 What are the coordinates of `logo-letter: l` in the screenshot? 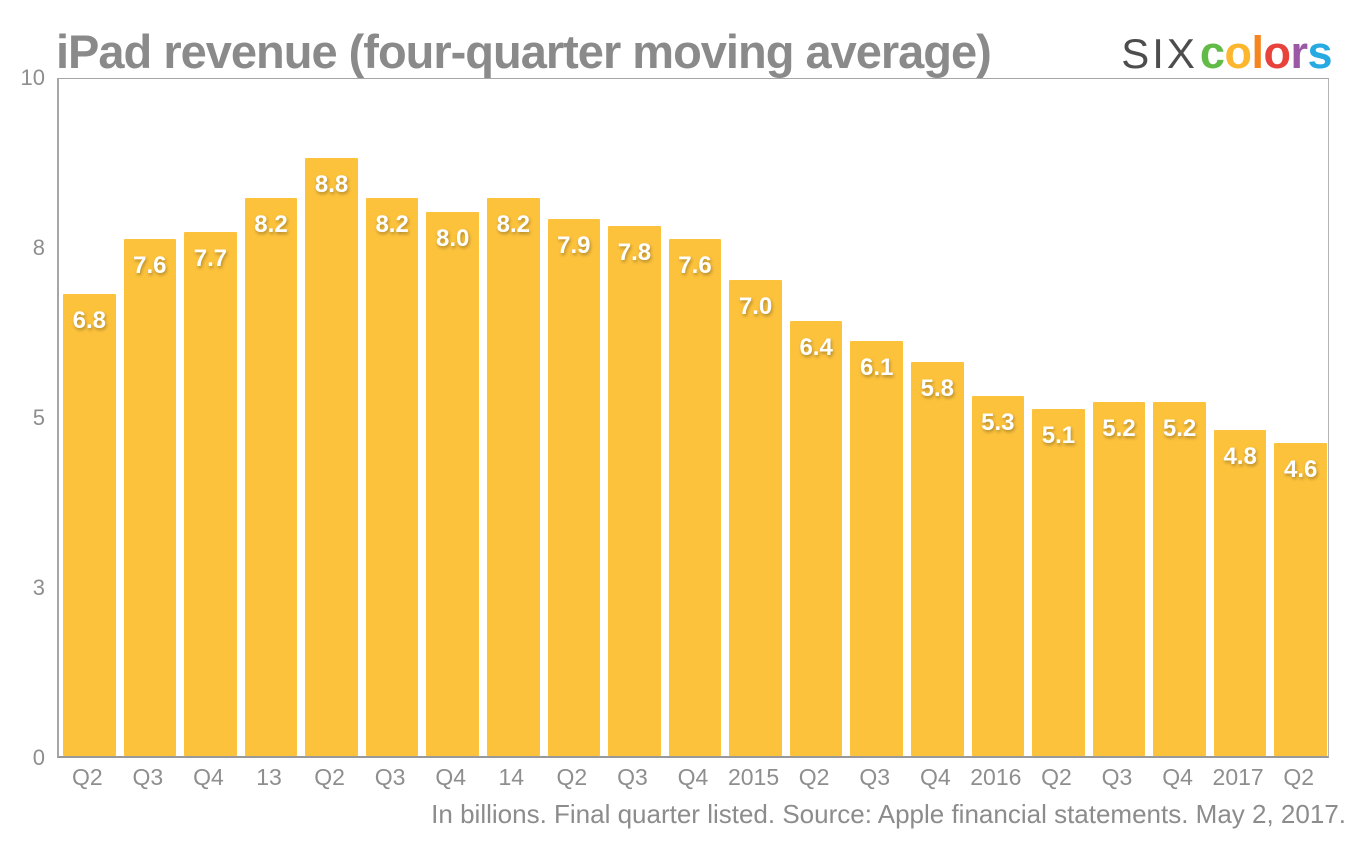 It's located at (1257, 52).